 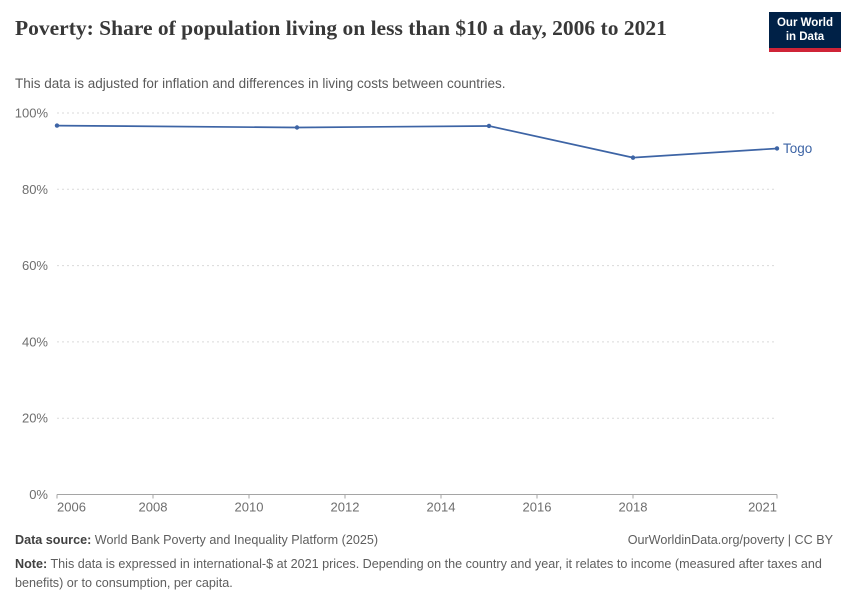 What do you see at coordinates (537, 507) in the screenshot?
I see `x-tick-label: 2016` at bounding box center [537, 507].